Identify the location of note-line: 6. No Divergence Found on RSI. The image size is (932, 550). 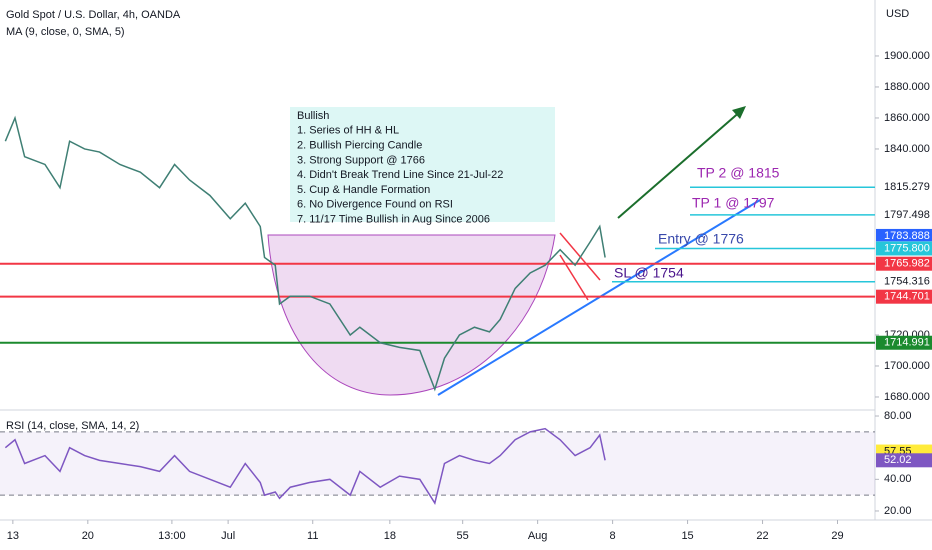
(375, 205).